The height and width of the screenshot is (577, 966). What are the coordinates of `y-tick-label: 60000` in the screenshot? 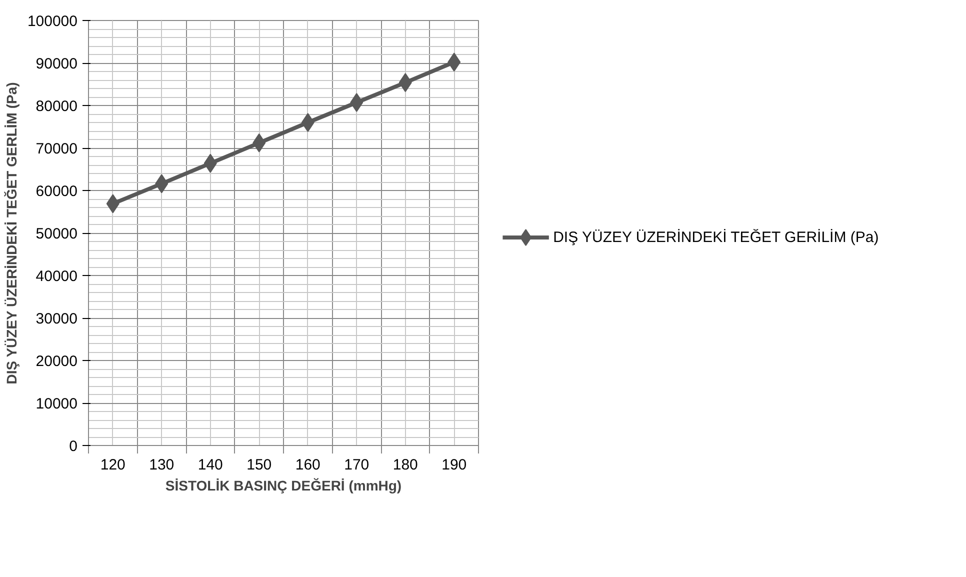 It's located at (57, 191).